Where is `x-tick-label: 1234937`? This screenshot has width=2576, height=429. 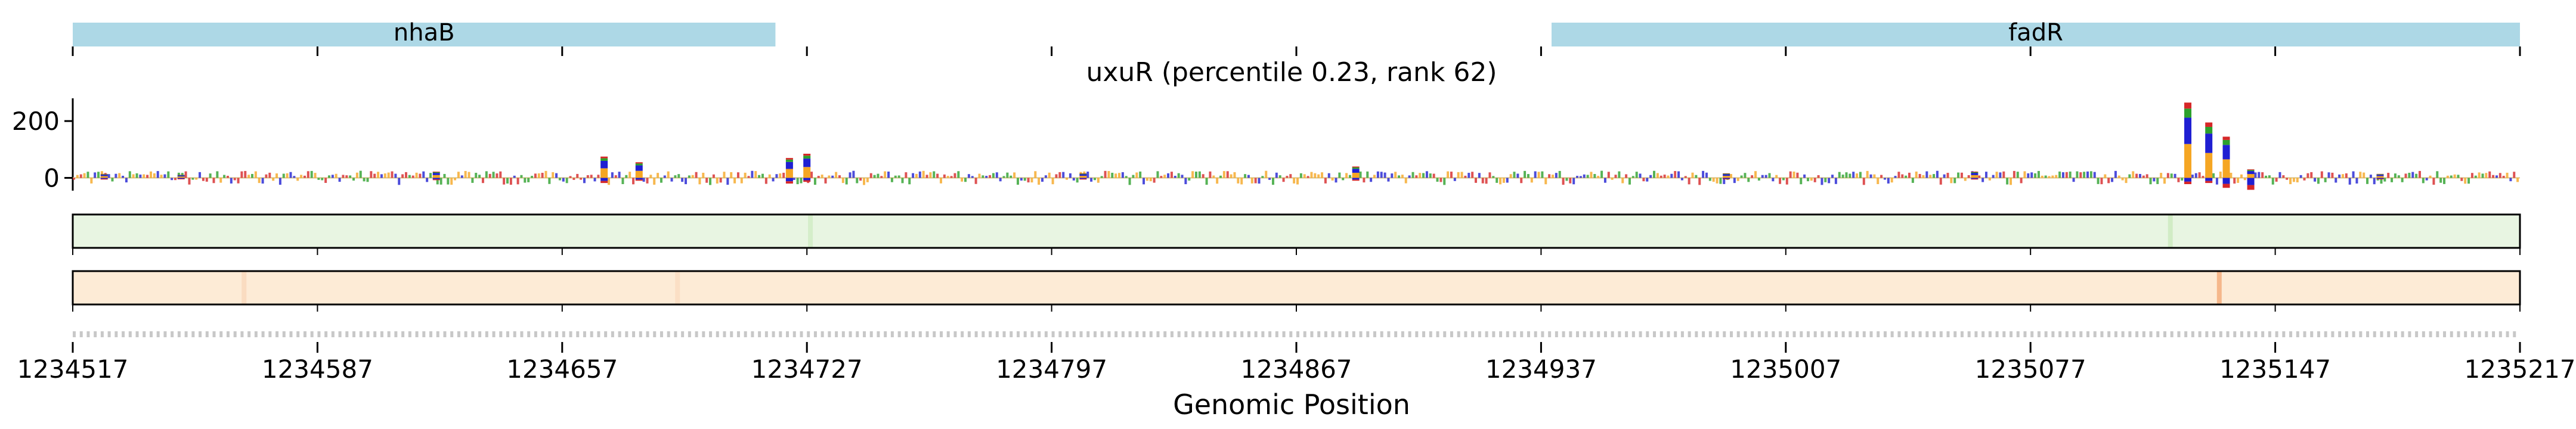
x-tick-label: 1234937 is located at coordinates (1541, 369).